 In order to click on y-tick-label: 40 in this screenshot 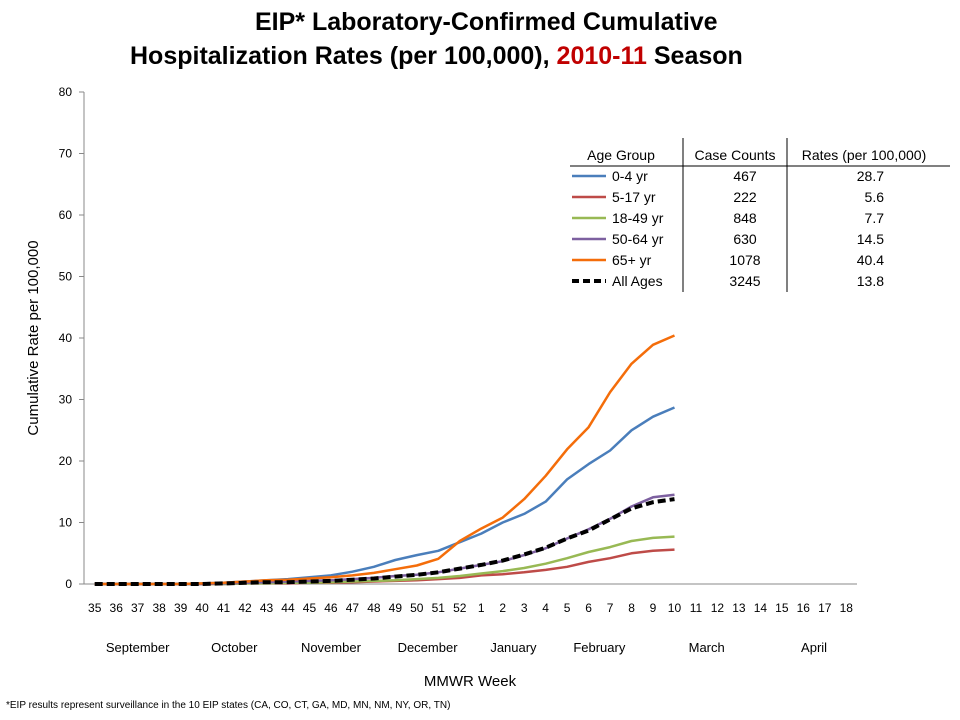, I will do `click(66, 338)`.